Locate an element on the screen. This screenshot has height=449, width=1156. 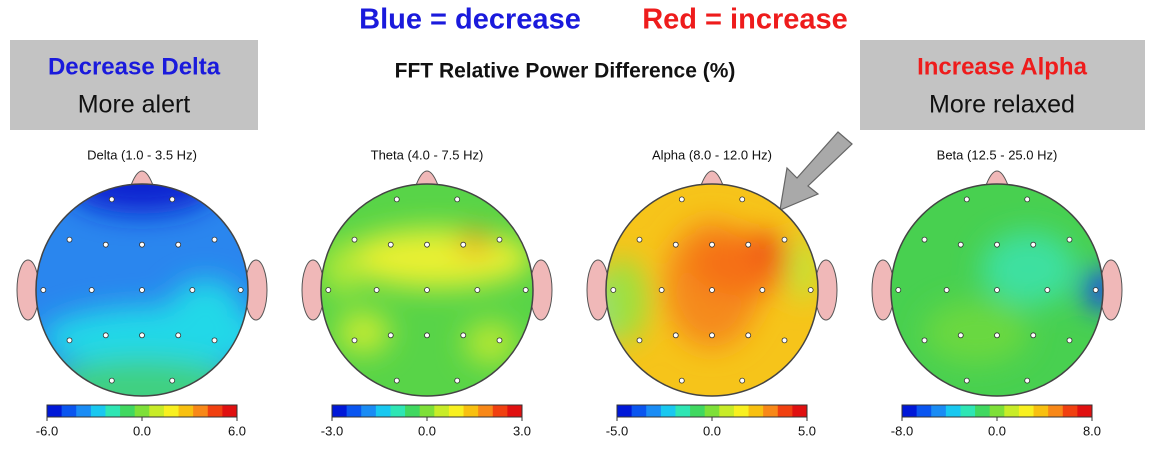
colorbar-tick-label: 6.0 is located at coordinates (237, 430).